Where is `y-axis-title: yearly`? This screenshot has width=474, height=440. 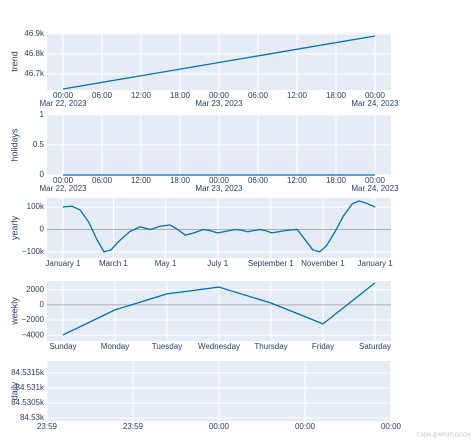 y-axis-title: yearly is located at coordinates (14, 228).